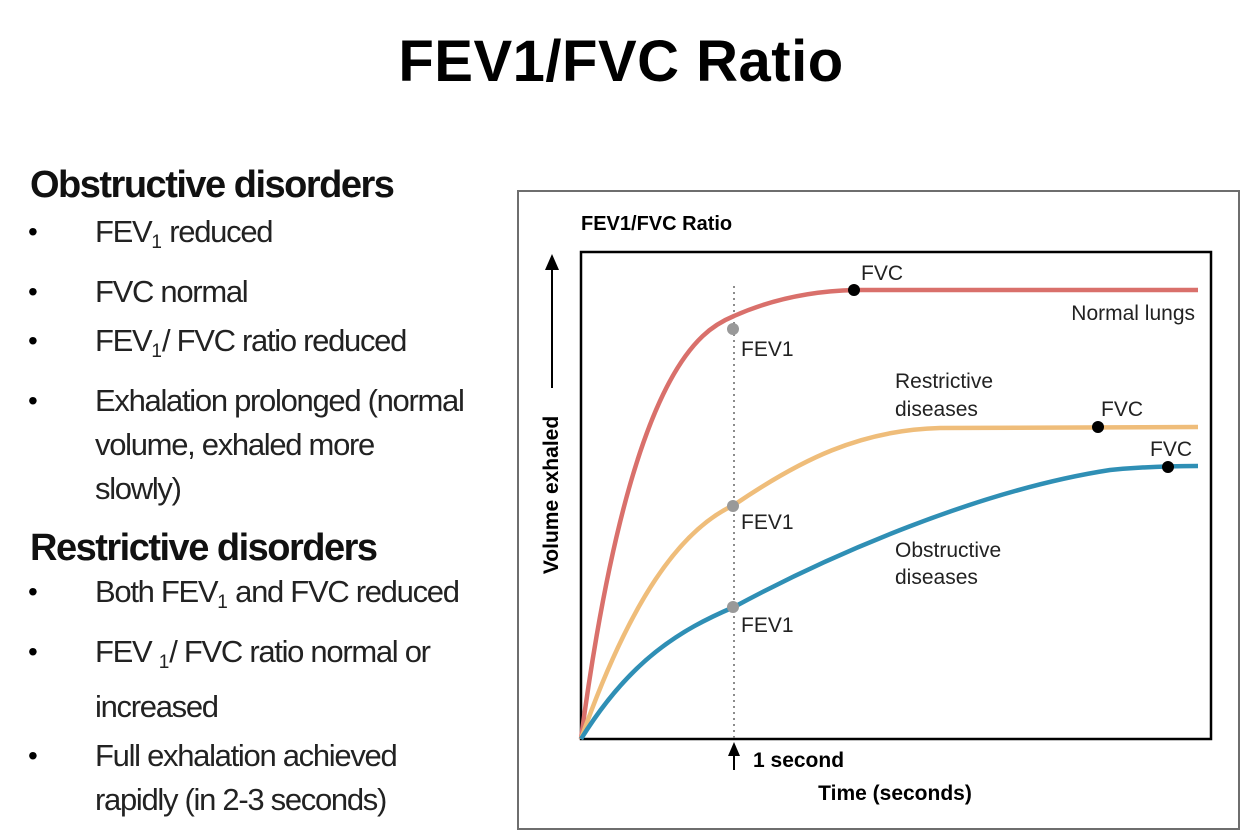 This screenshot has height=830, width=1250. I want to click on obstructive-fvc-label: FVC, so click(1171, 449).